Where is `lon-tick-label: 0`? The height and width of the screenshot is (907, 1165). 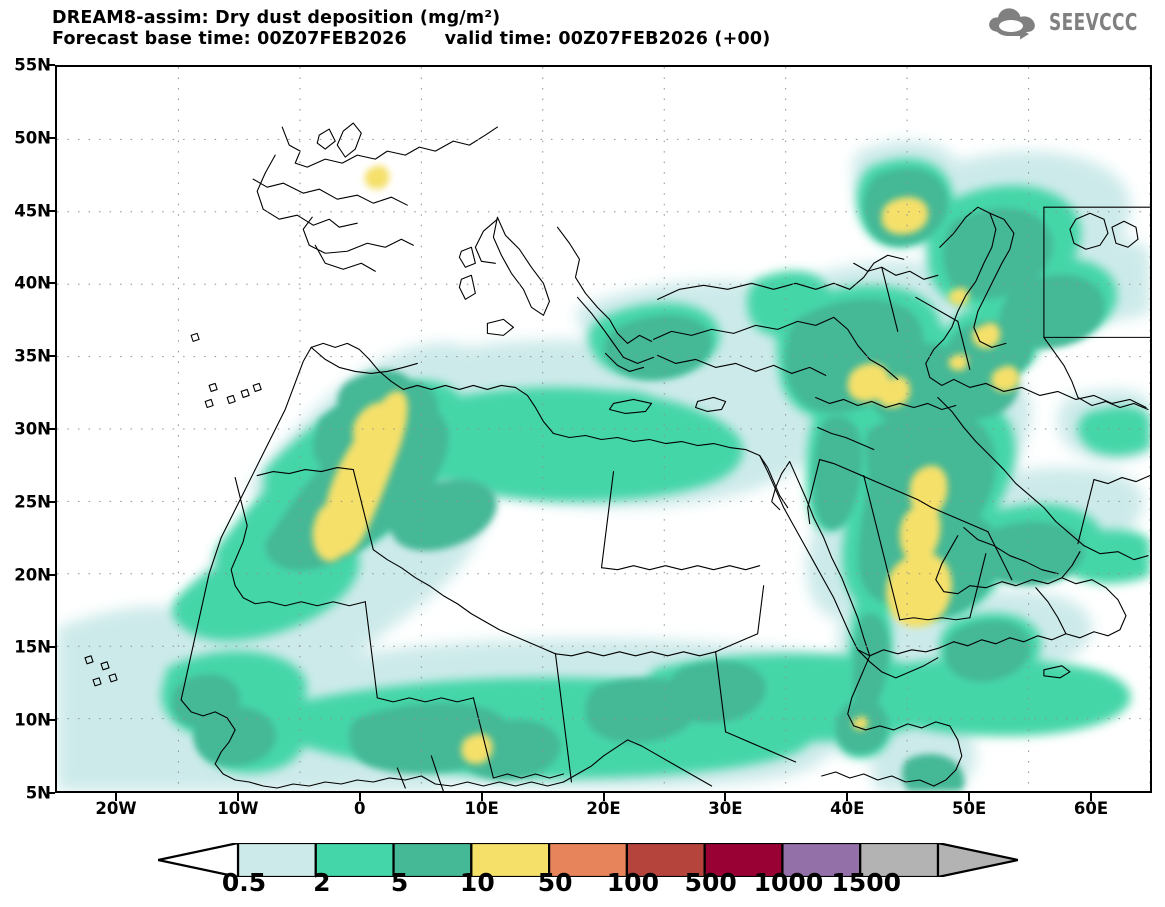
lon-tick-label: 0 is located at coordinates (359, 808).